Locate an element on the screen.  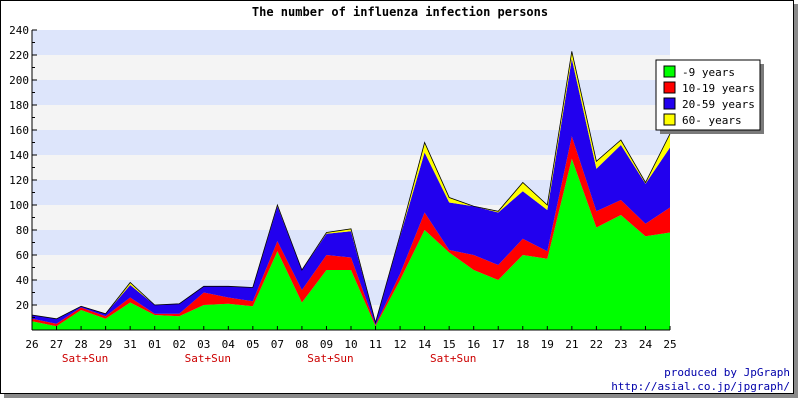
y-tick-label: 200 is located at coordinates (19, 80).